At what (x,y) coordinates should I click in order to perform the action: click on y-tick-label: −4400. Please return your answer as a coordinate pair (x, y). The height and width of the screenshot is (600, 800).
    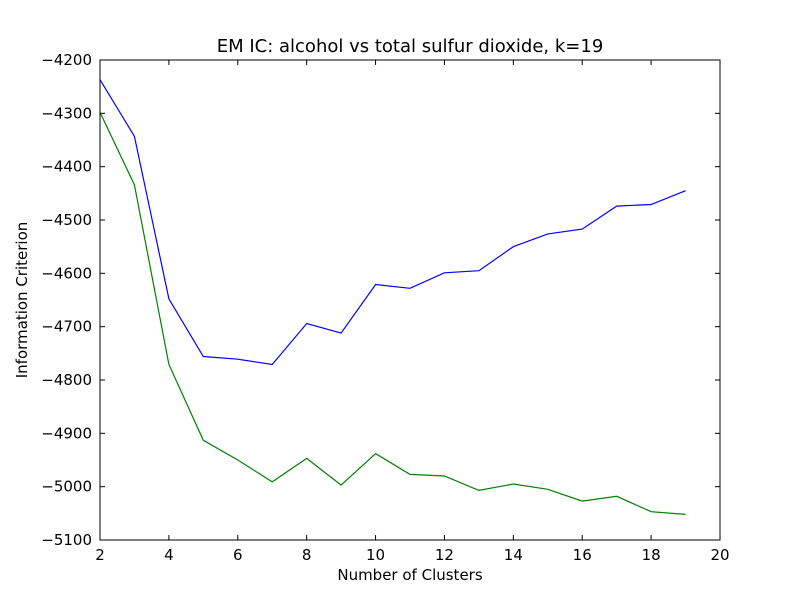
    Looking at the image, I should click on (66, 167).